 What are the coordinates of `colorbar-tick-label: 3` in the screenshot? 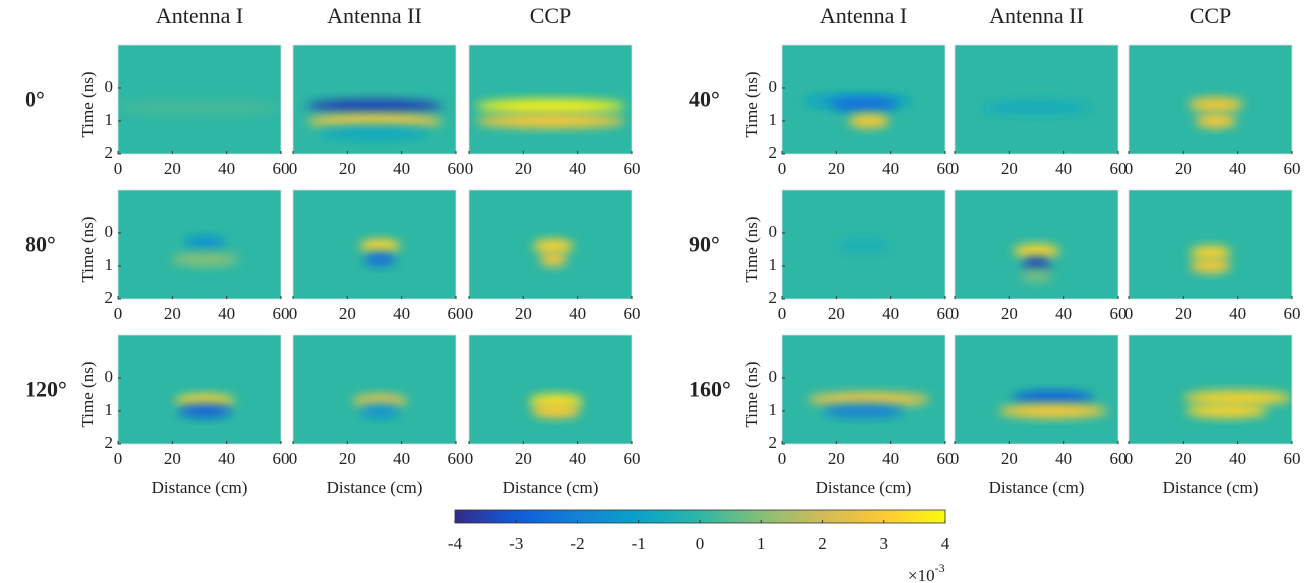 It's located at (884, 543).